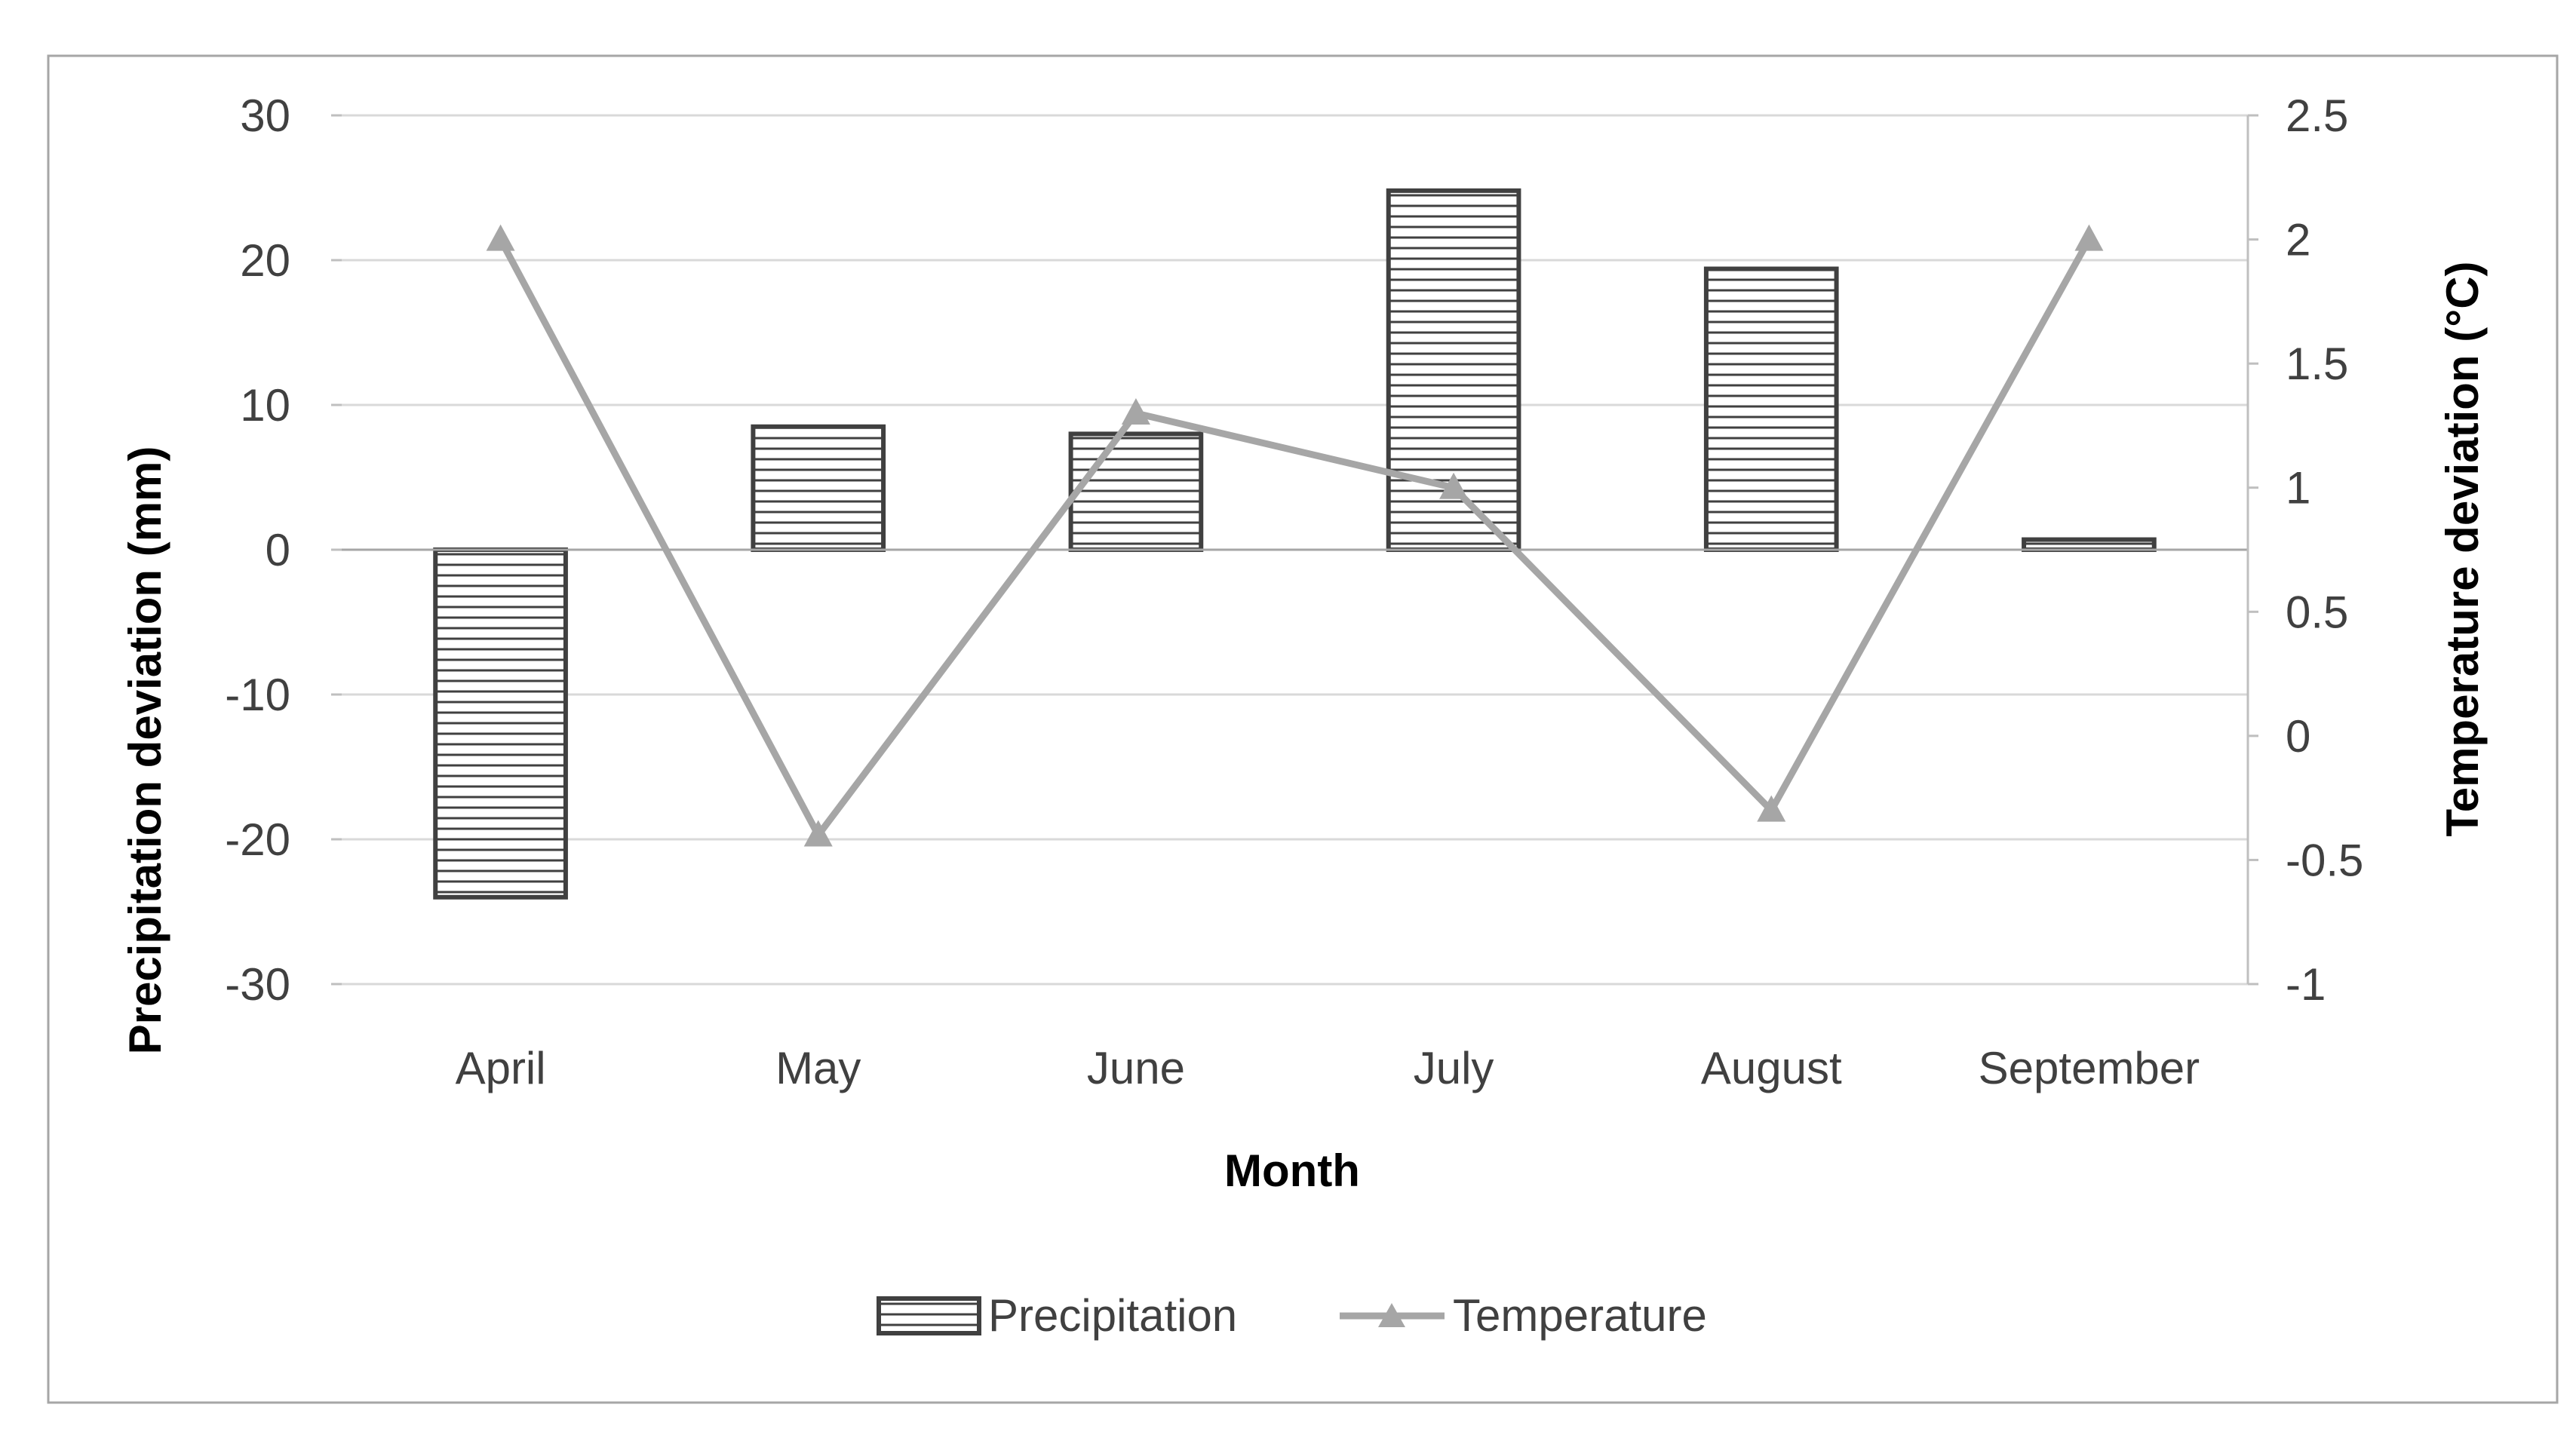 The image size is (2576, 1432). Describe the element at coordinates (2298, 488) in the screenshot. I see `y2-tick-label: 1` at that location.